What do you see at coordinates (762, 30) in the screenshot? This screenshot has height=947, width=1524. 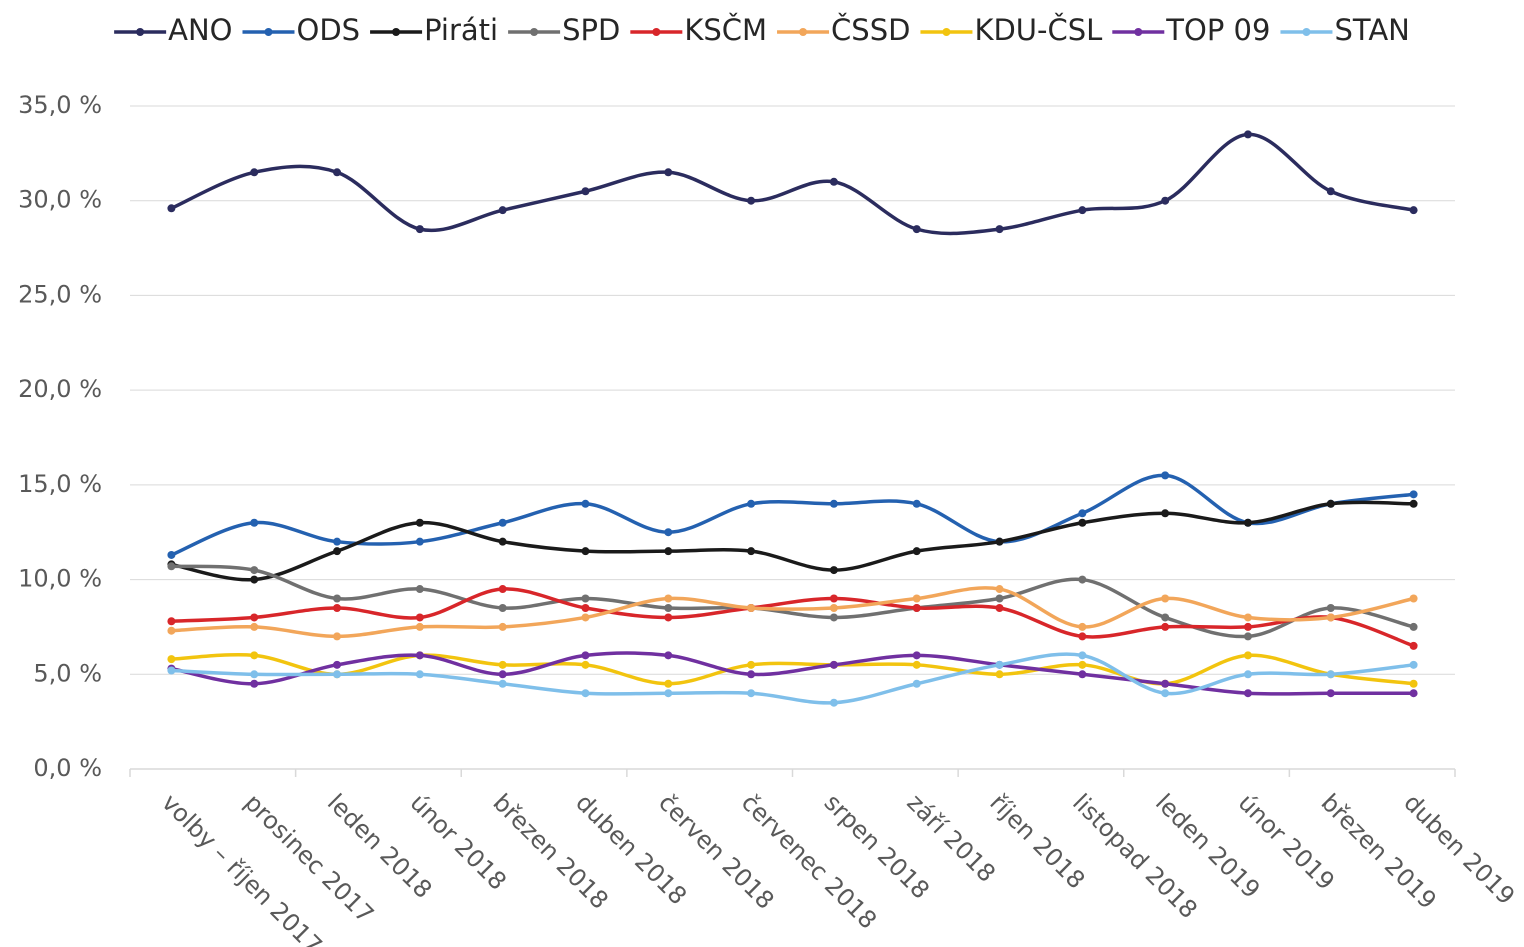 I see `legend: ANO ODS Piráti SPD KSČM ČSSD KDU-ČSL TOP 09 STAN` at bounding box center [762, 30].